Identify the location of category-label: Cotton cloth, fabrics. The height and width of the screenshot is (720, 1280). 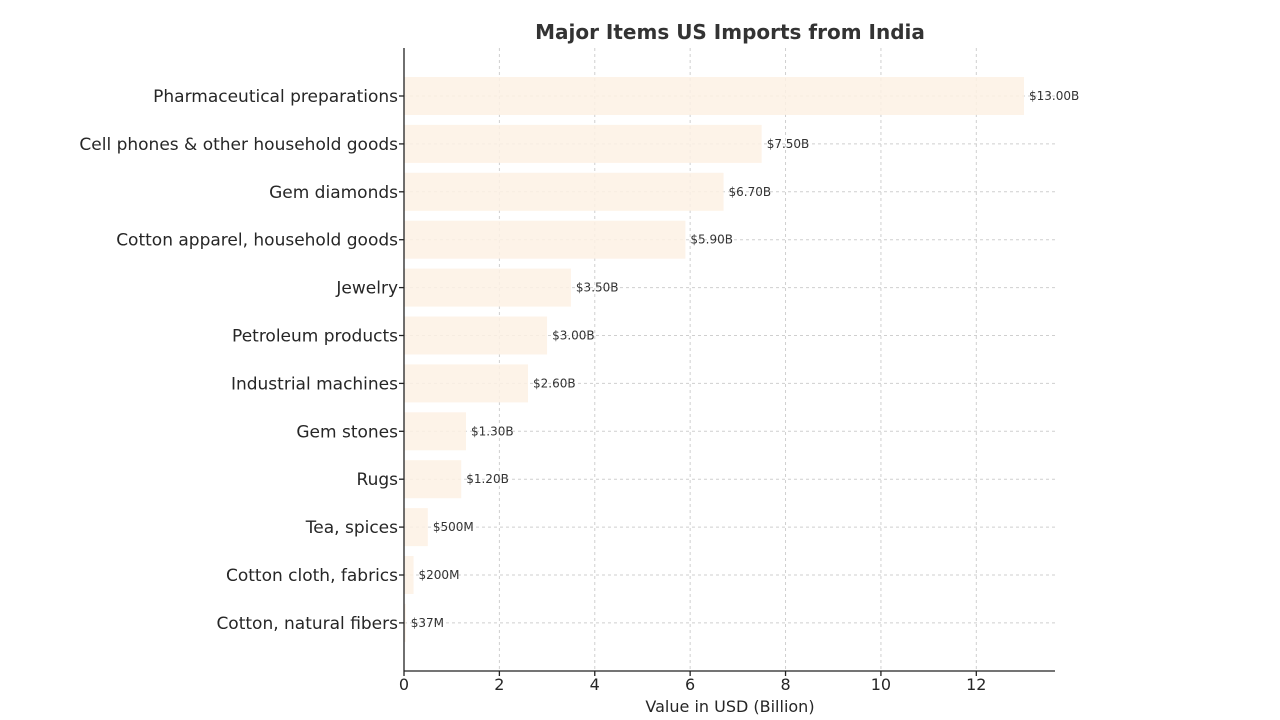
(312, 576).